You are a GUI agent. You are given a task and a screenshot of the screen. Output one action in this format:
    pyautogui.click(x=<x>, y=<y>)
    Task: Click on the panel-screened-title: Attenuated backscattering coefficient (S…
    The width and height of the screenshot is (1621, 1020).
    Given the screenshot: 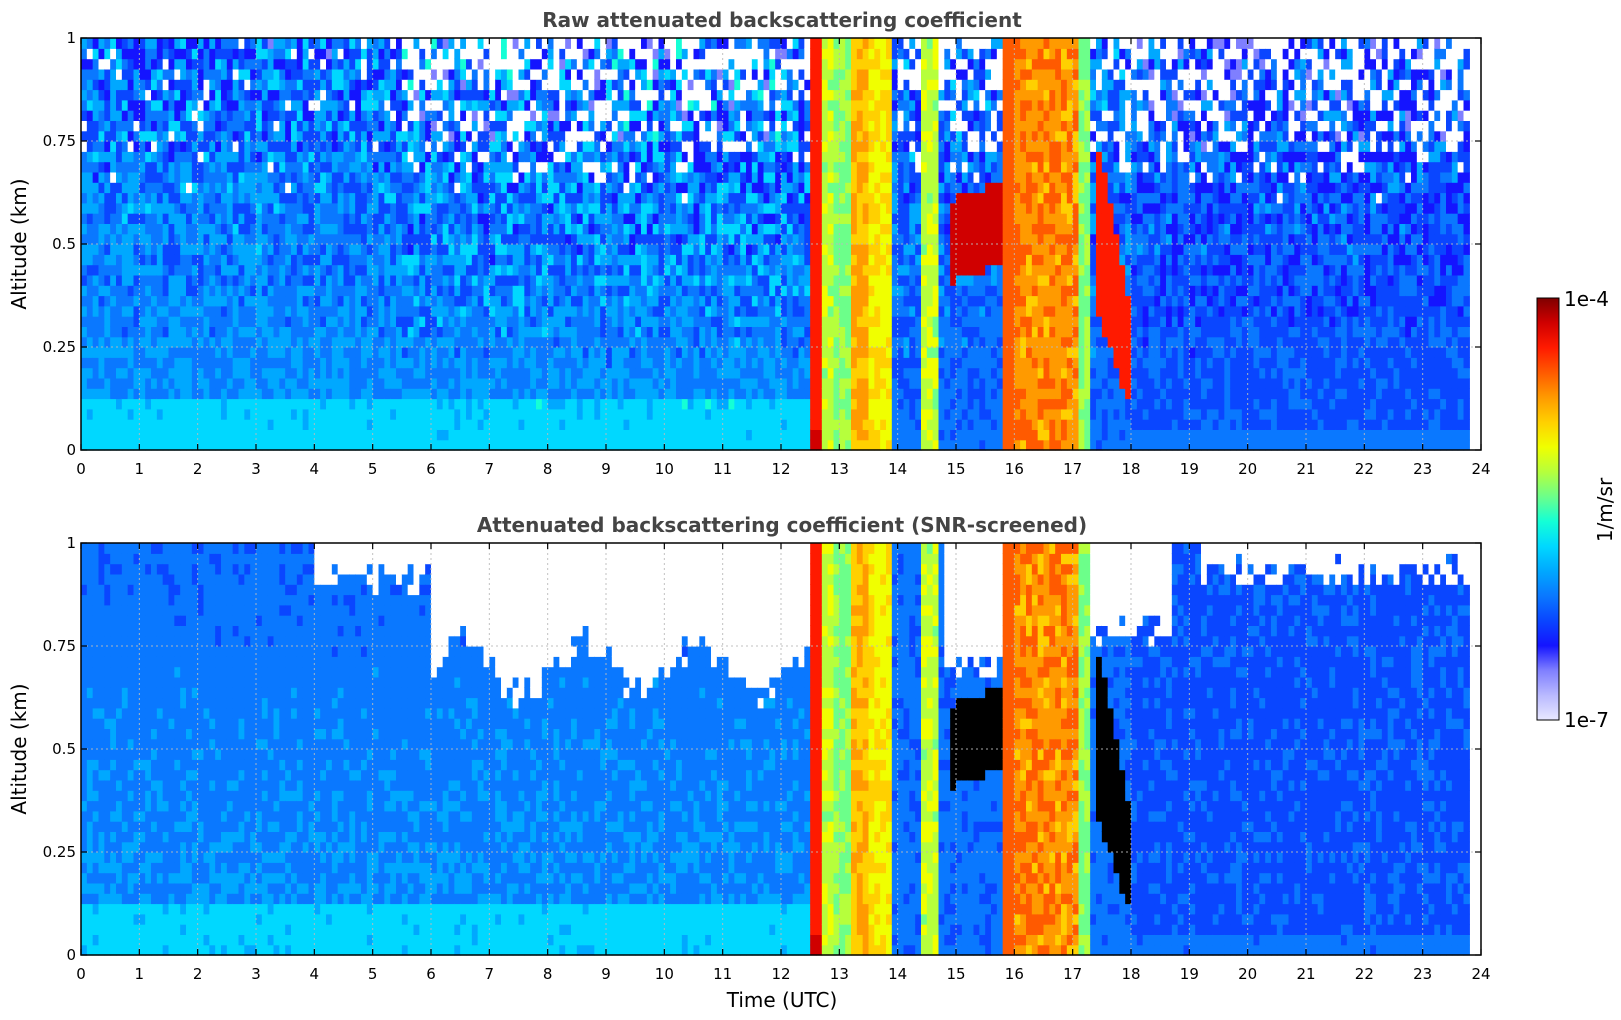 What is the action you would take?
    pyautogui.click(x=782, y=525)
    